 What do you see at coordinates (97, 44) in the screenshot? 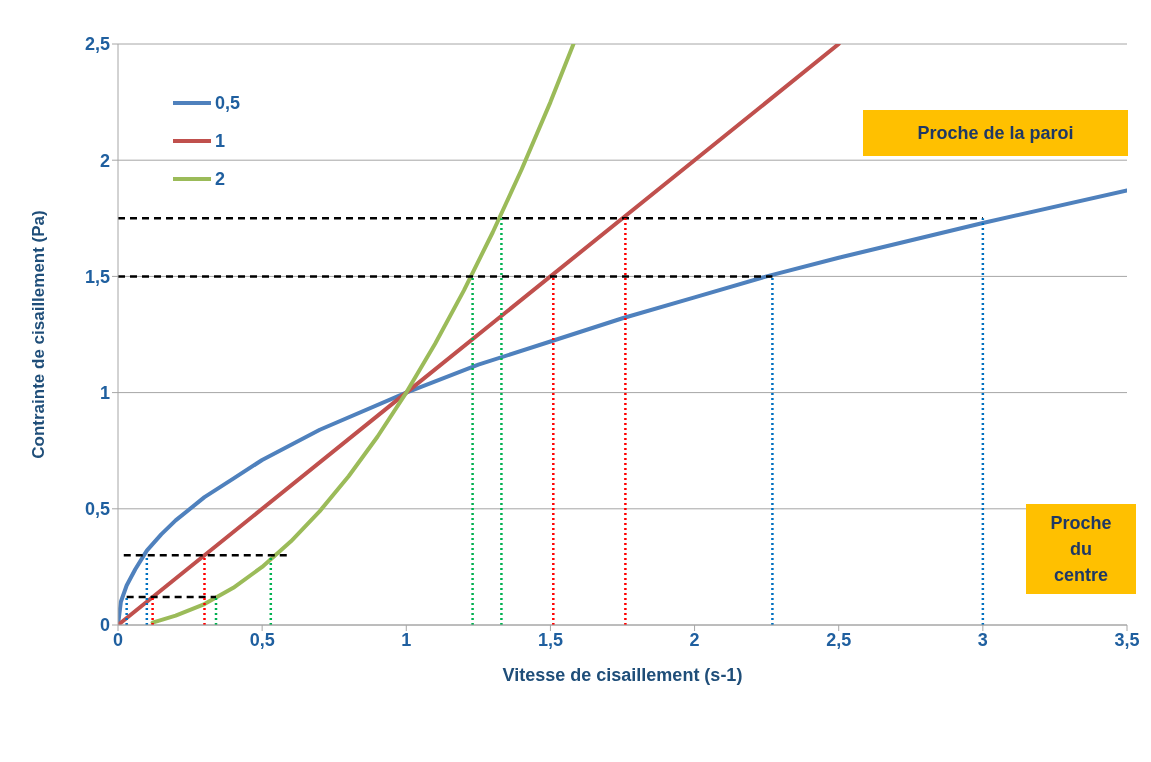
I see `y-tick-label: 2,5` at bounding box center [97, 44].